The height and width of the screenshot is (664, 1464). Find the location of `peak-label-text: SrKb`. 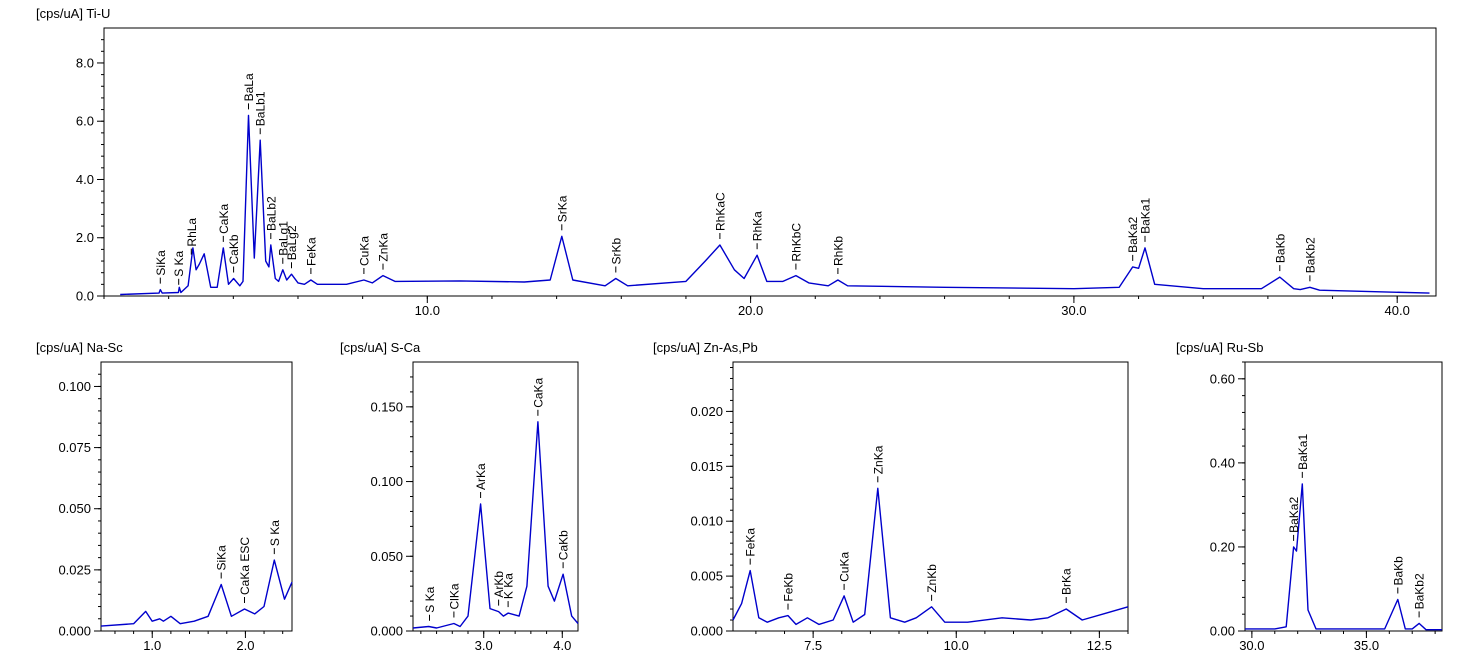

peak-label-text: SrKb is located at coordinates (616, 250).